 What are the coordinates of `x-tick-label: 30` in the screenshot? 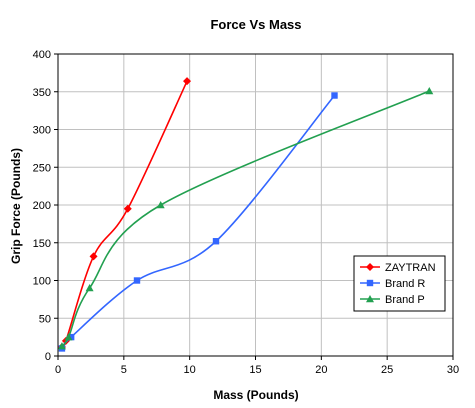 It's located at (453, 370).